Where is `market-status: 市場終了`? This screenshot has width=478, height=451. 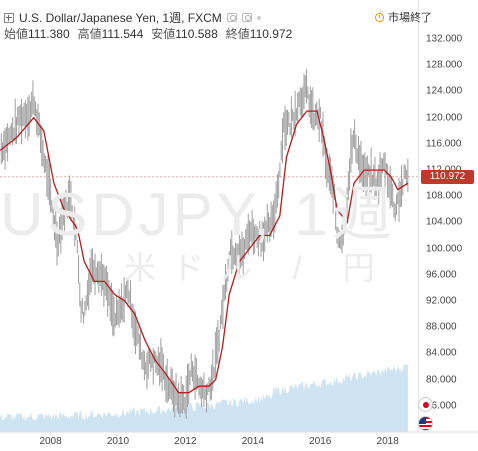
market-status: 市場終了 is located at coordinates (403, 17).